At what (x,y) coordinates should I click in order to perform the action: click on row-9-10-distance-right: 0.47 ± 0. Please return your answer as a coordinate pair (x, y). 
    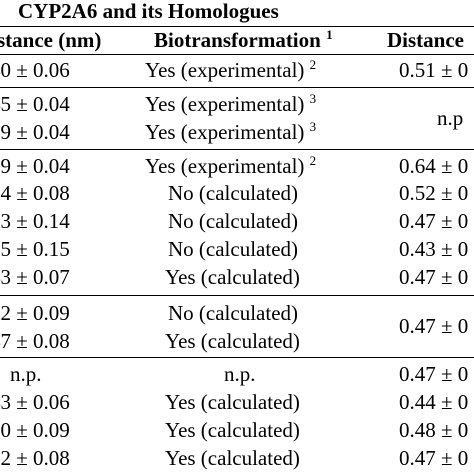
    Looking at the image, I should click on (434, 326).